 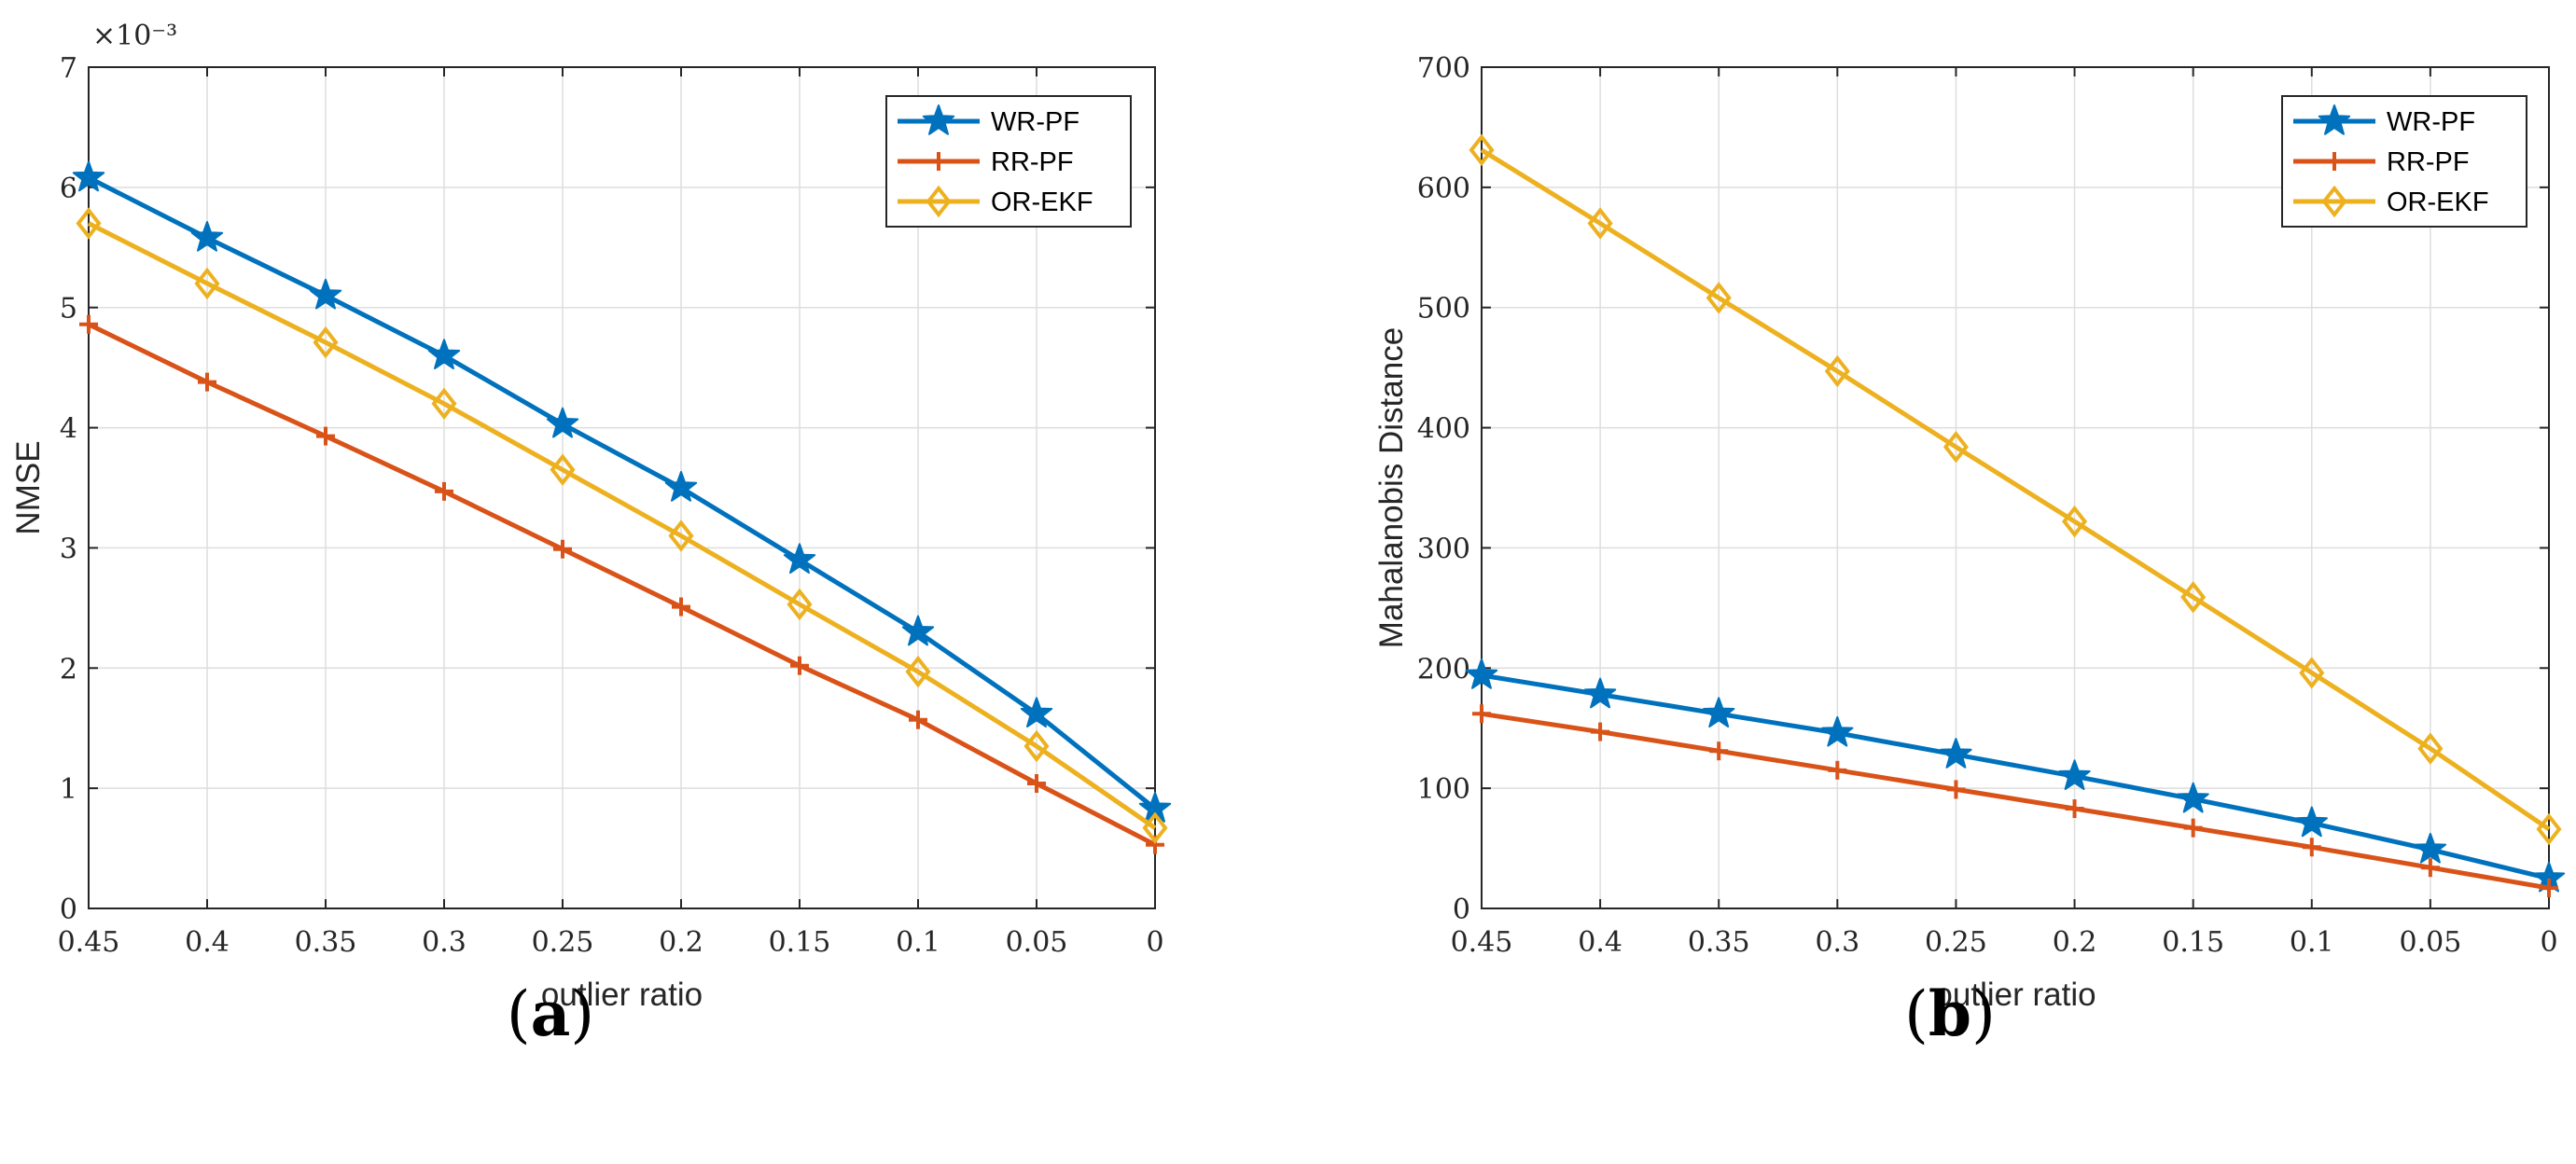 I want to click on x-tick-label: 0.25, so click(x=1956, y=942).